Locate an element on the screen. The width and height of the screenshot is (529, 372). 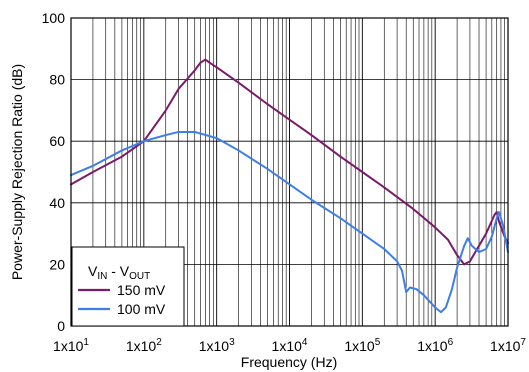
y-tick-label: 60 is located at coordinates (57, 141).